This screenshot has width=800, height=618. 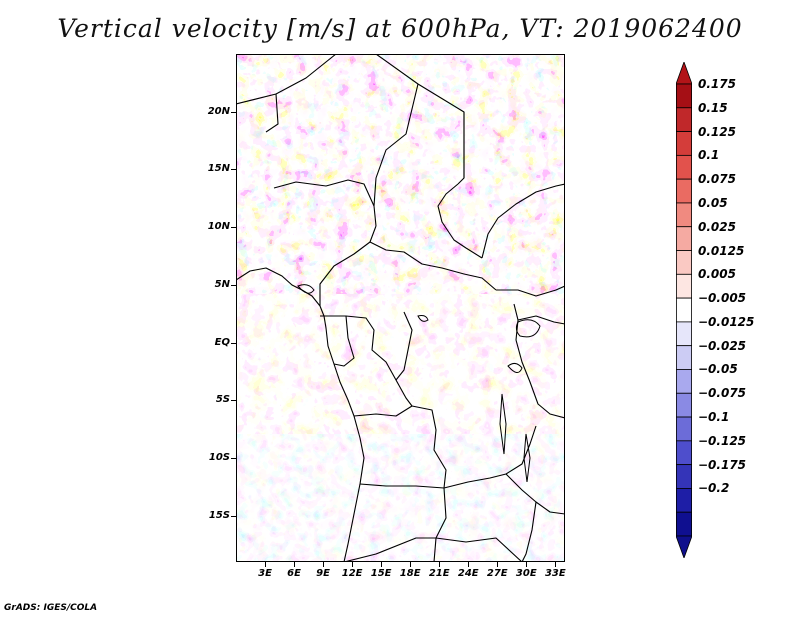 I want to click on colorbar-label: 0.1, so click(x=709, y=155).